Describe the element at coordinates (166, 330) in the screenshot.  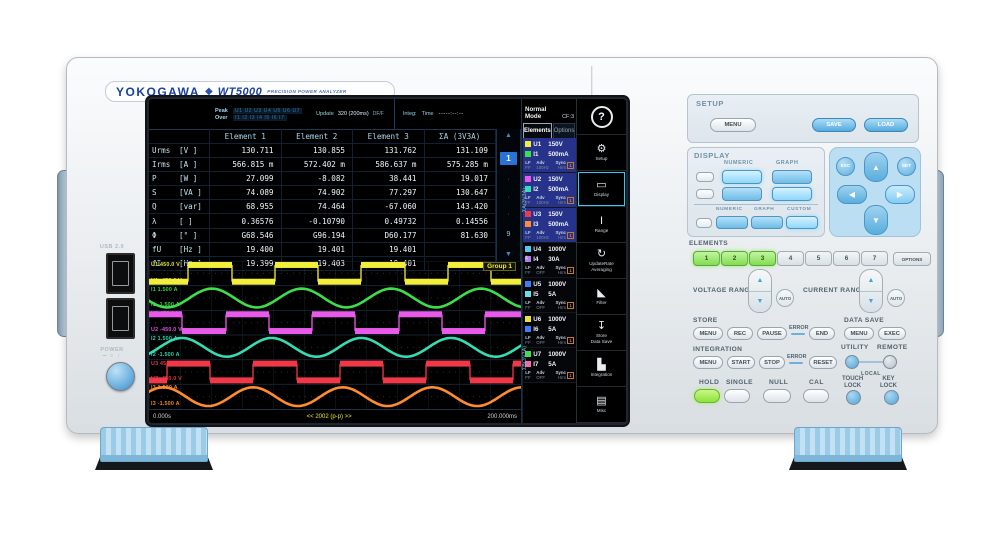
I see `trace-scale-label: U2 -450.0 V` at that location.